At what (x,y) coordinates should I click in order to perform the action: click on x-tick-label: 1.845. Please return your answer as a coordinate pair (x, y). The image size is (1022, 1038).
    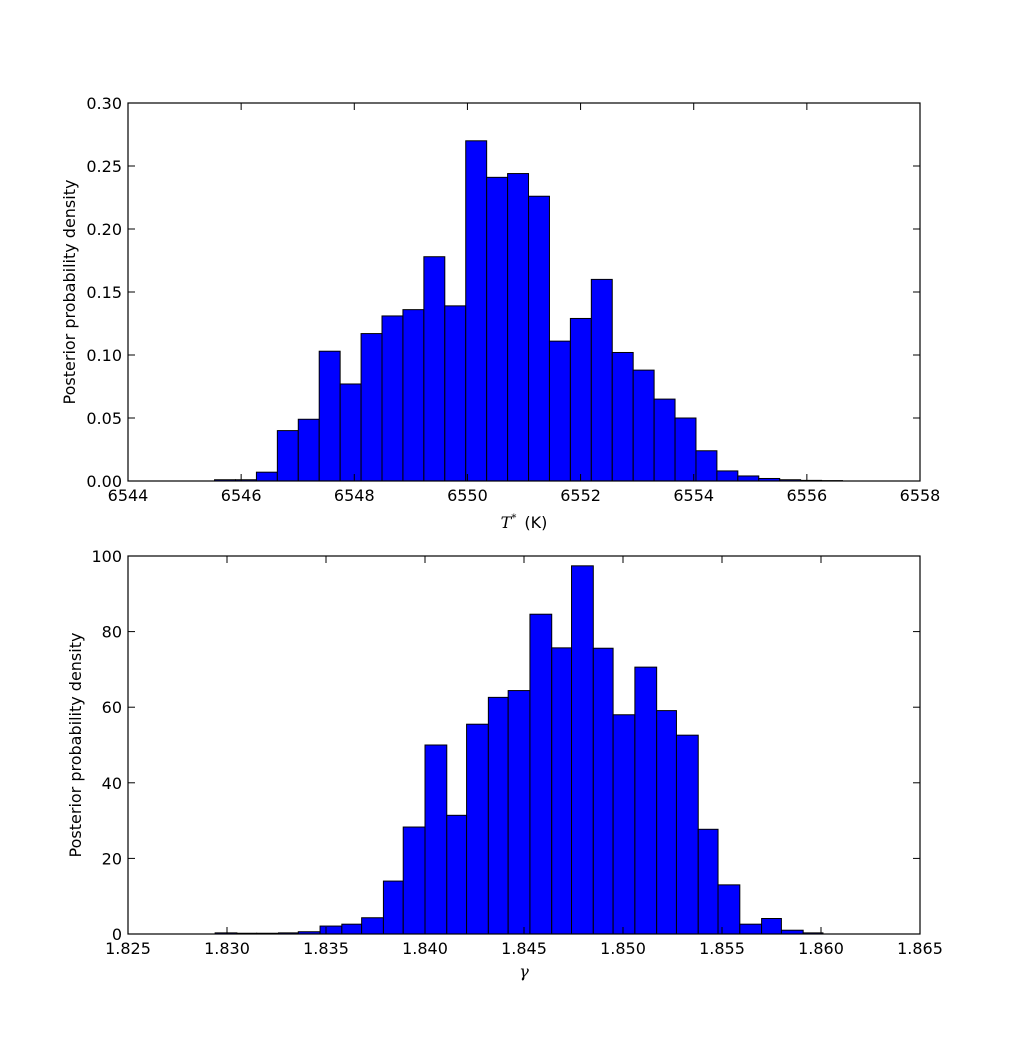
    Looking at the image, I should click on (524, 948).